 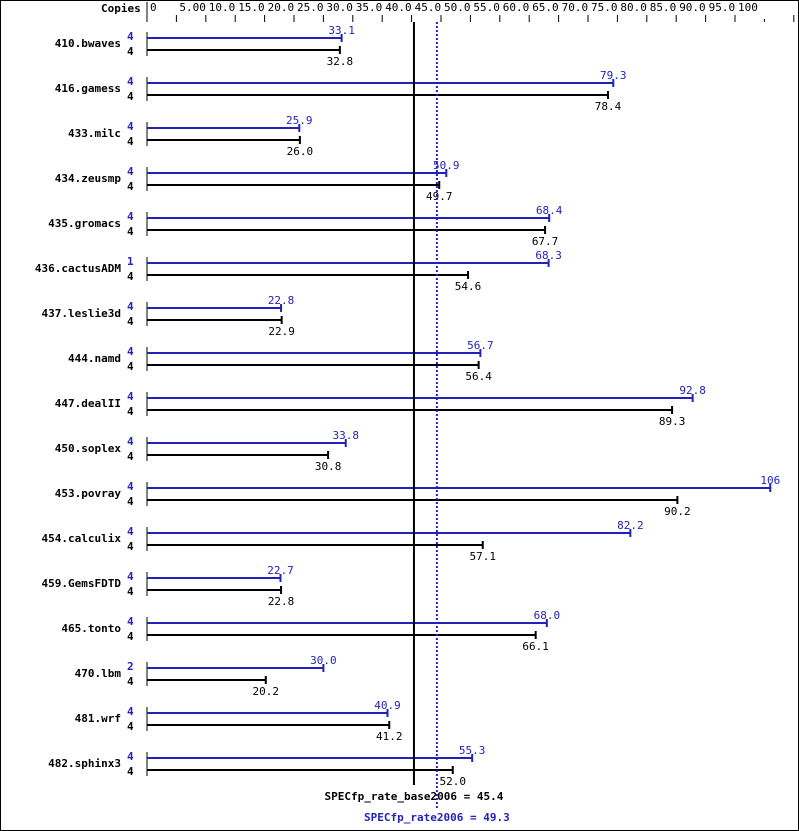 What do you see at coordinates (207, 451) in the screenshot?
I see `benchmark-row: 450.soplex 4 4 33.8 30.8` at bounding box center [207, 451].